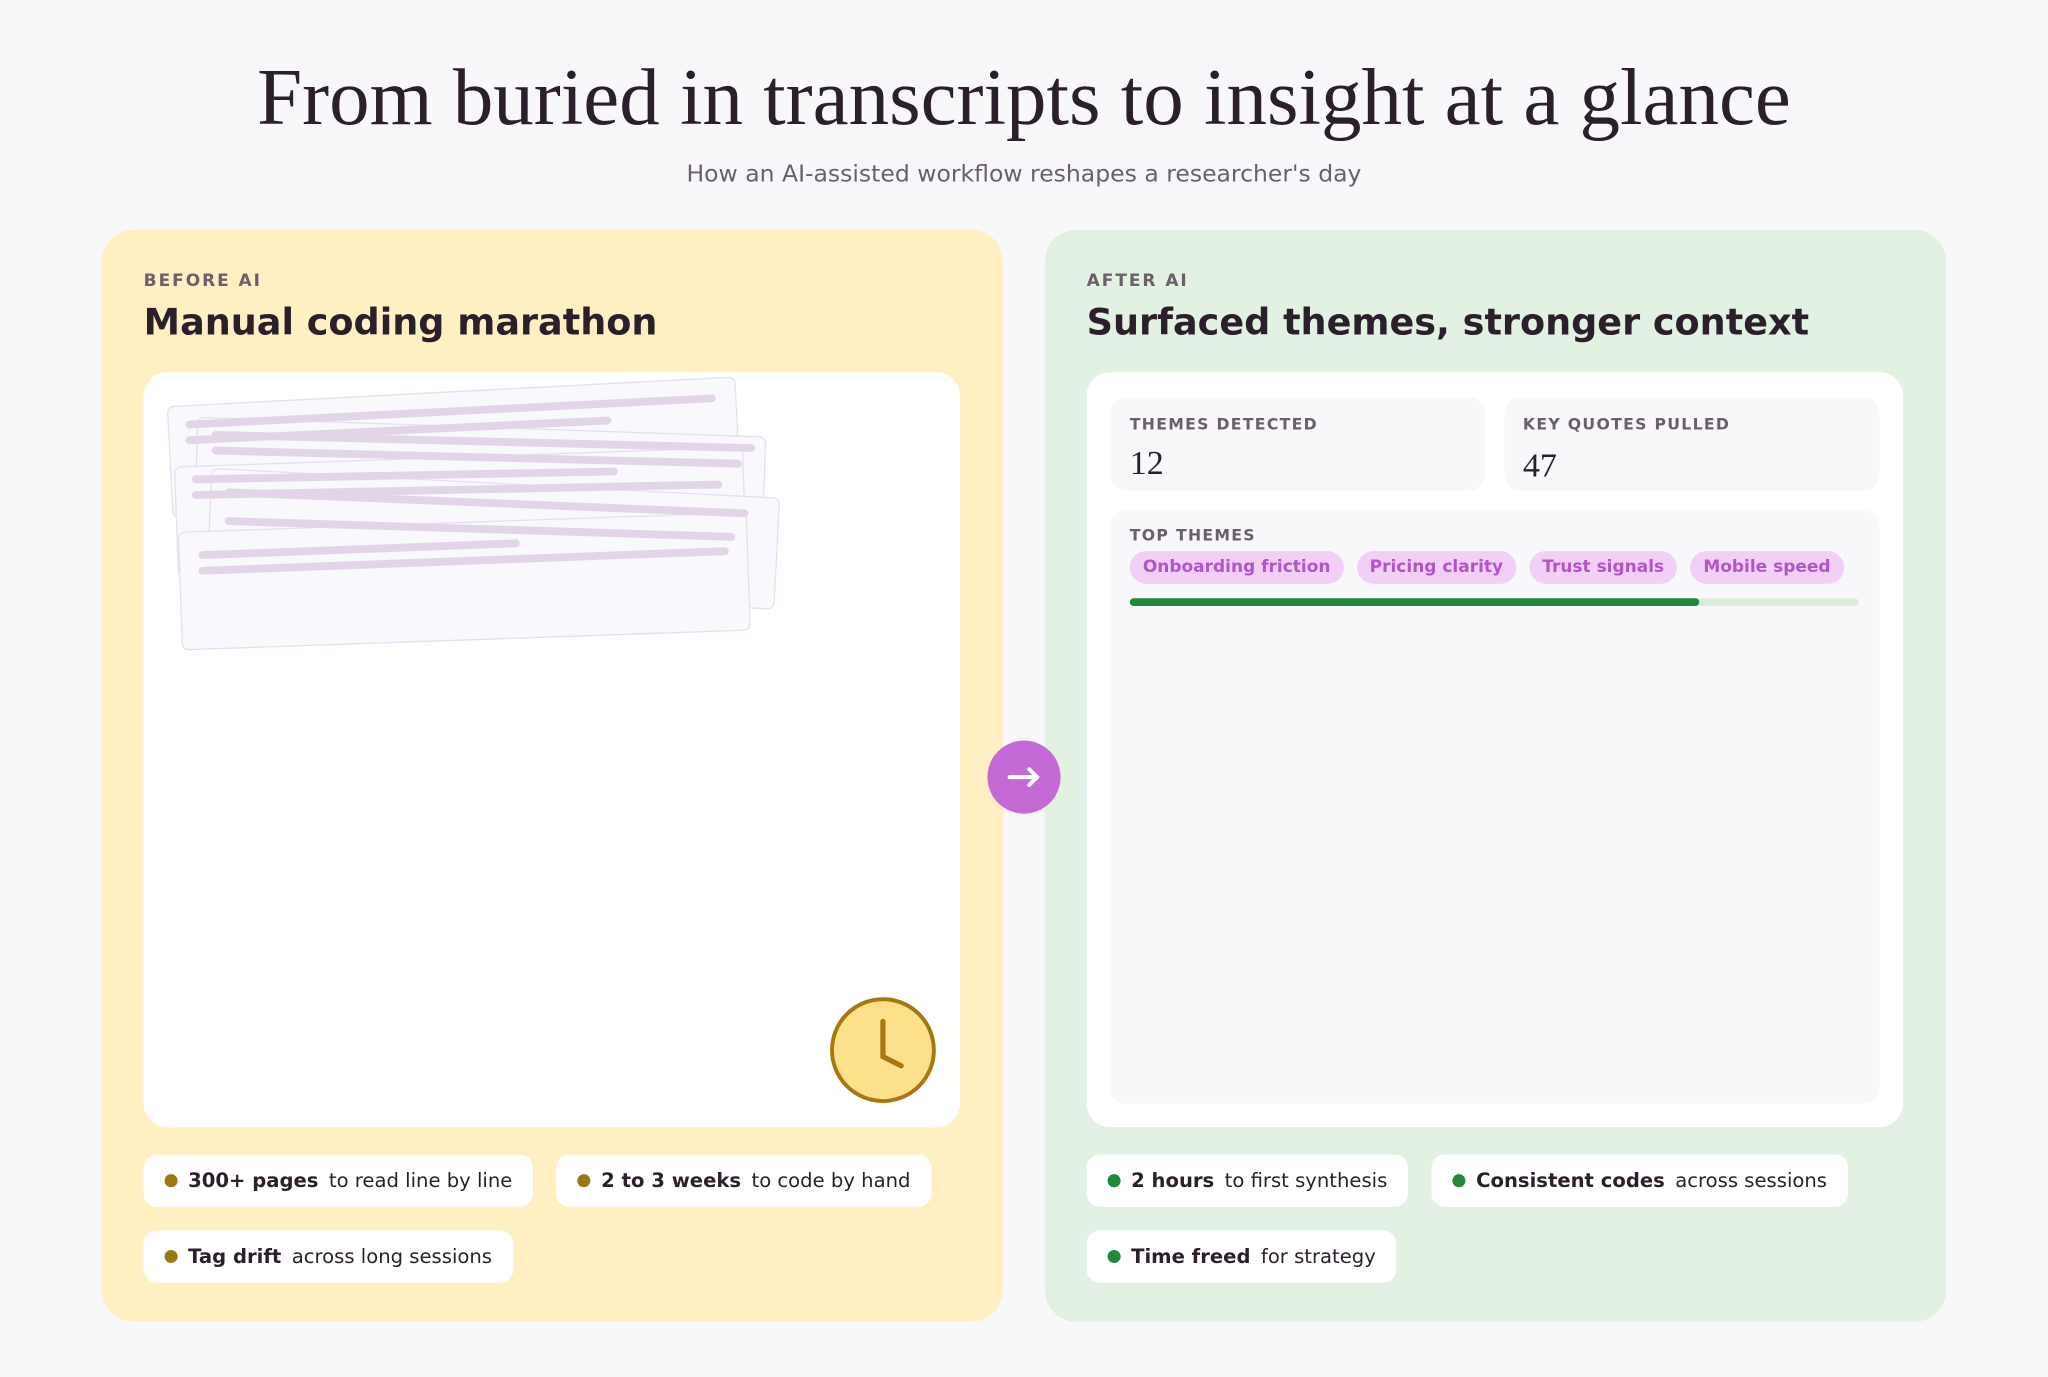 The width and height of the screenshot is (2048, 1377). I want to click on stat-pill: Tag drift across long sessions, so click(328, 1256).